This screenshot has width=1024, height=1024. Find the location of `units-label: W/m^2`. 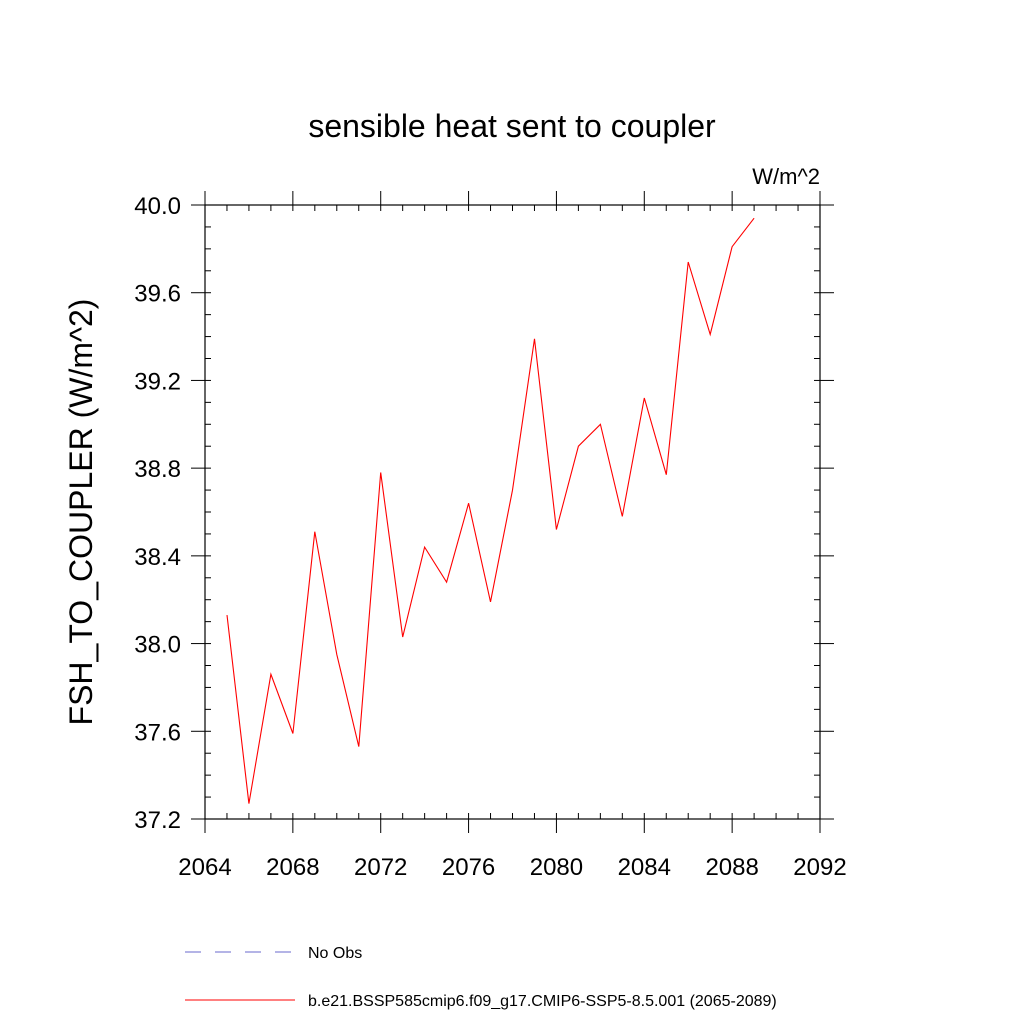

units-label: W/m^2 is located at coordinates (786, 176).